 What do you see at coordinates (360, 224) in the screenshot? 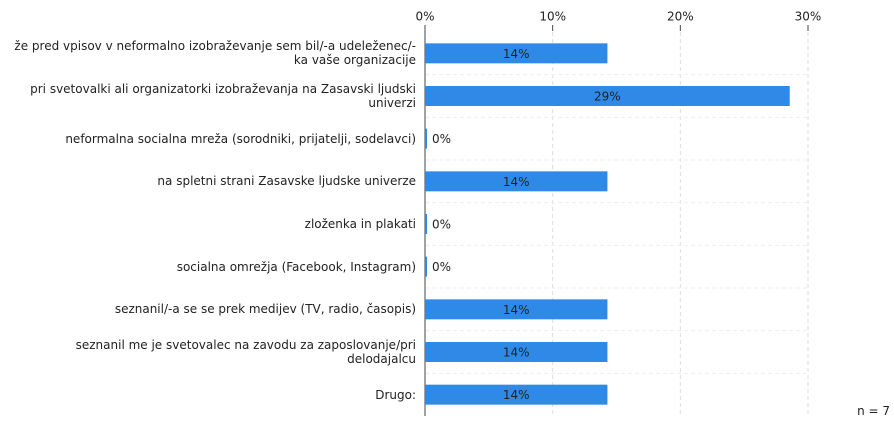
I see `category-label: zloženka in plakati` at bounding box center [360, 224].